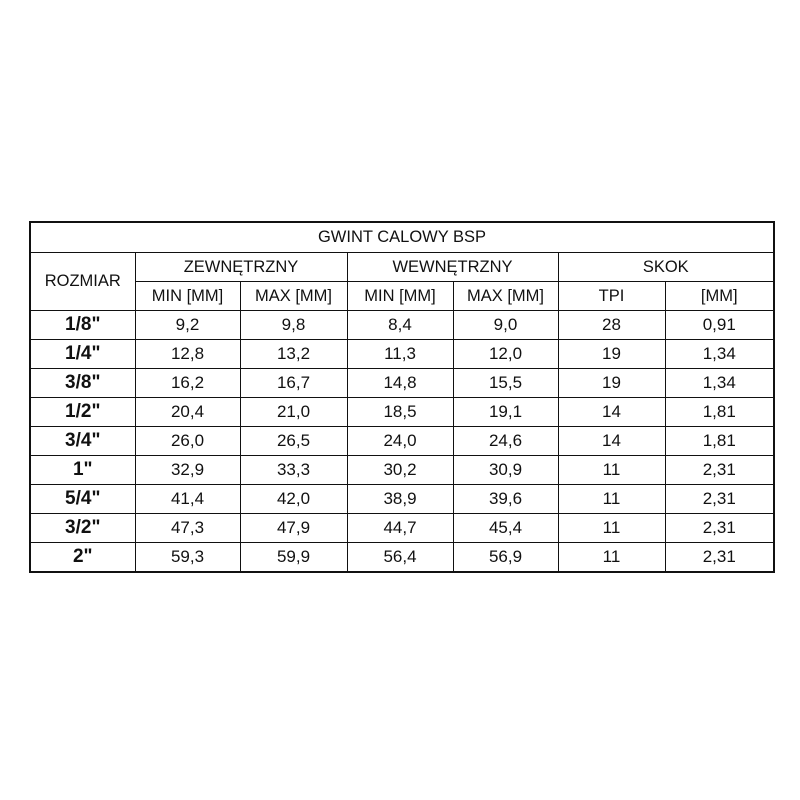  I want to click on value-cell: 12,0, so click(505, 354).